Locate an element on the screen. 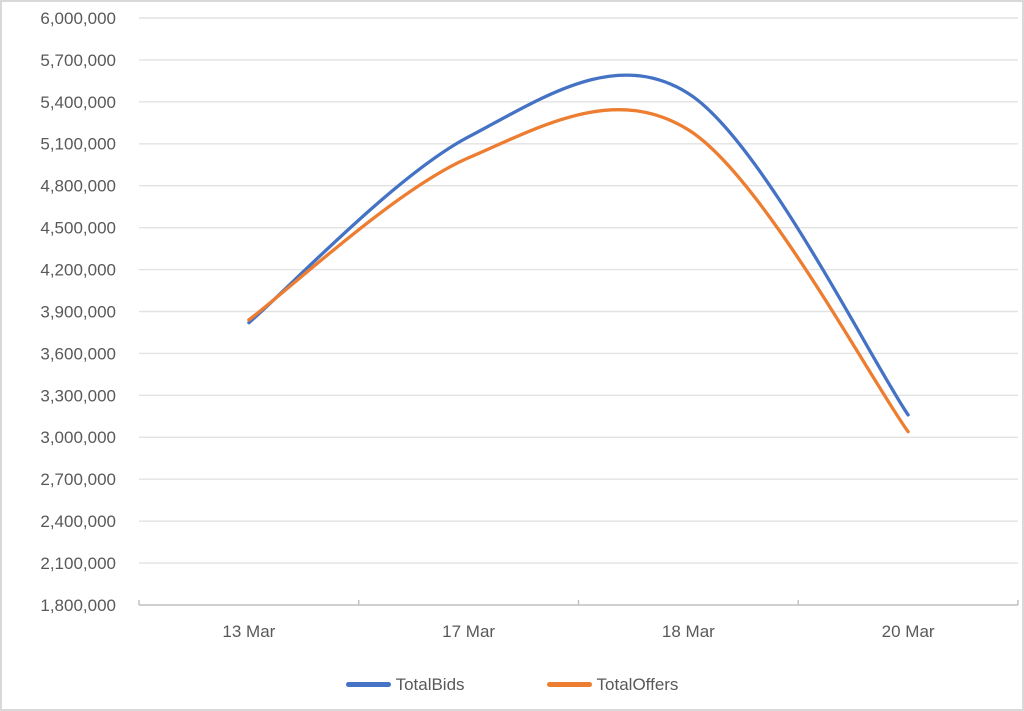  y-axis-label: 2,100,000 is located at coordinates (78, 563).